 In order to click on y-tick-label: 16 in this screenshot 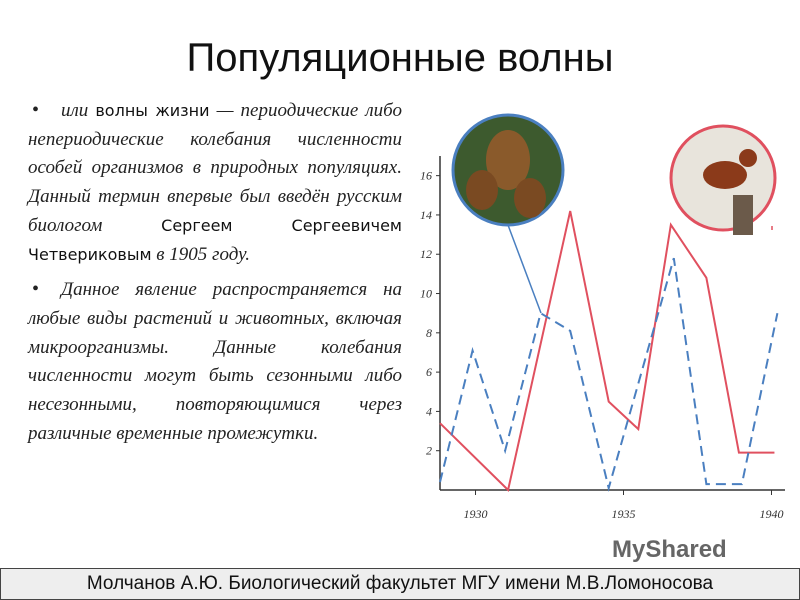, I will do `click(426, 176)`.